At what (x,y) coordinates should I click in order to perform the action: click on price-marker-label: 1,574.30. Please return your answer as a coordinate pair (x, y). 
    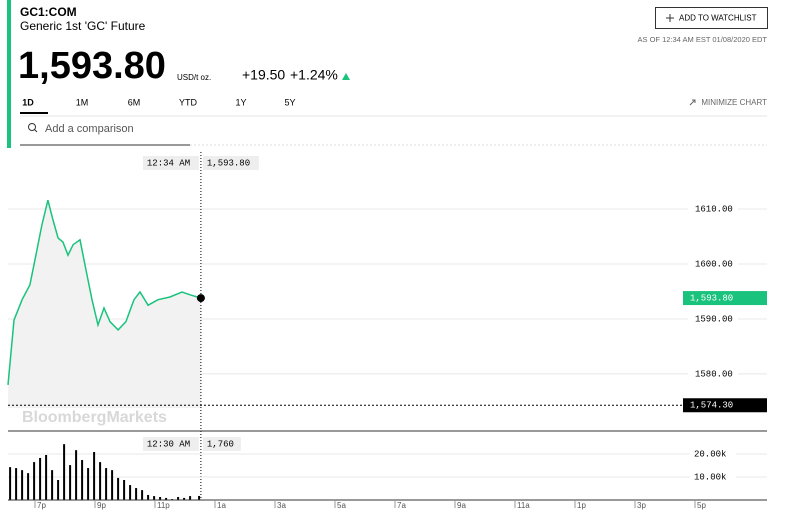
    Looking at the image, I should click on (711, 406).